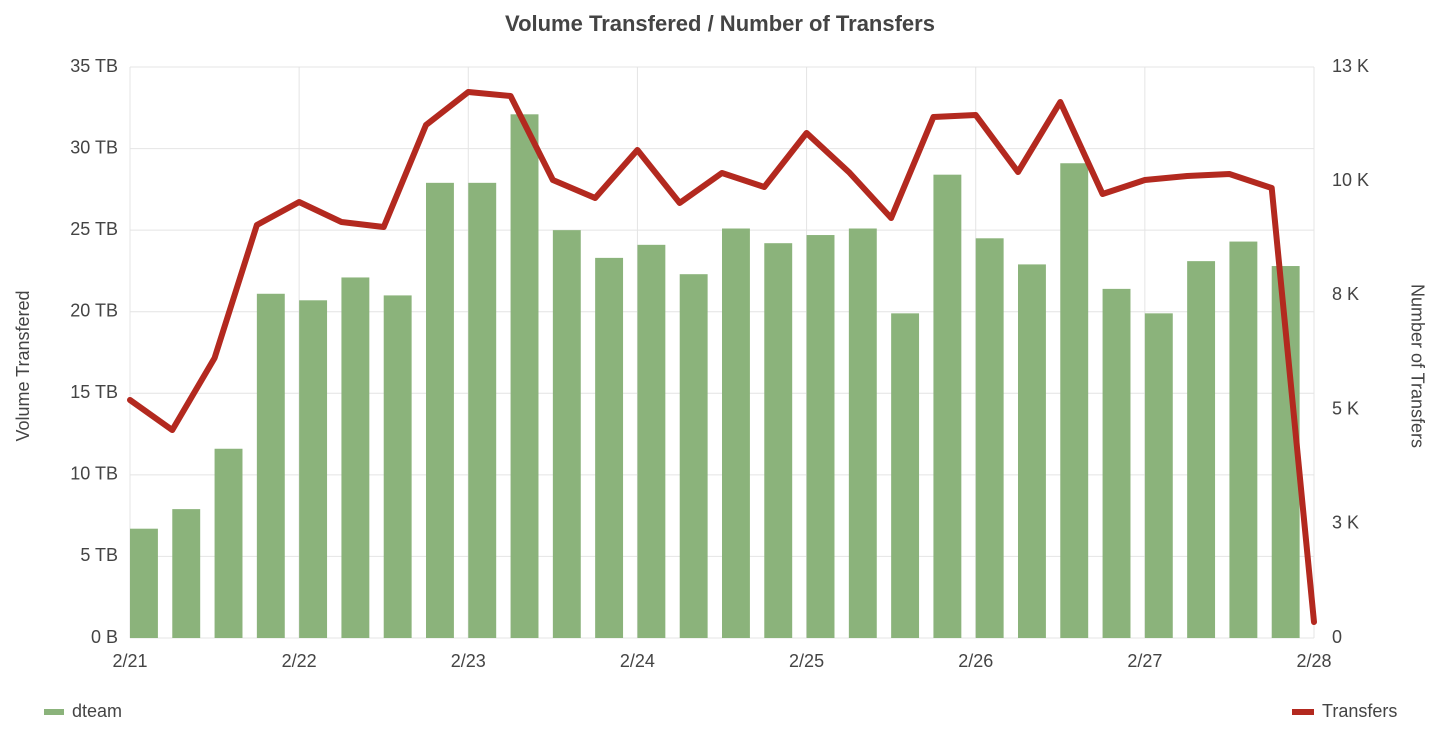 This screenshot has width=1442, height=736. I want to click on y-tick-label: 30 TB, so click(94, 147).